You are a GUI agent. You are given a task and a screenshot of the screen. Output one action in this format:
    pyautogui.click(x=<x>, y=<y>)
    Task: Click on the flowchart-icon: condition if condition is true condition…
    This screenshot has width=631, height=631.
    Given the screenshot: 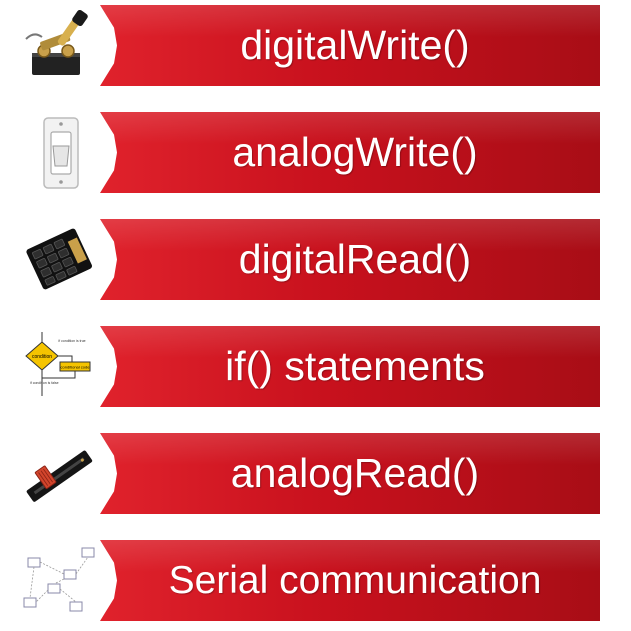 What is the action you would take?
    pyautogui.click(x=58, y=364)
    